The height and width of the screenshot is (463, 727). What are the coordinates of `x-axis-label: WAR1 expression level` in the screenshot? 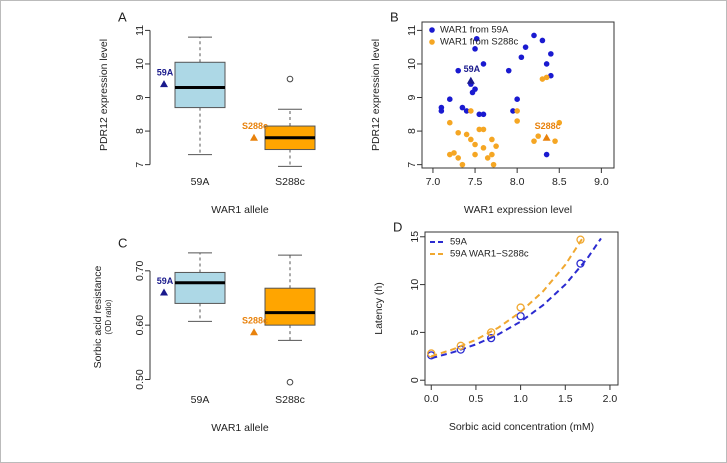 It's located at (518, 210).